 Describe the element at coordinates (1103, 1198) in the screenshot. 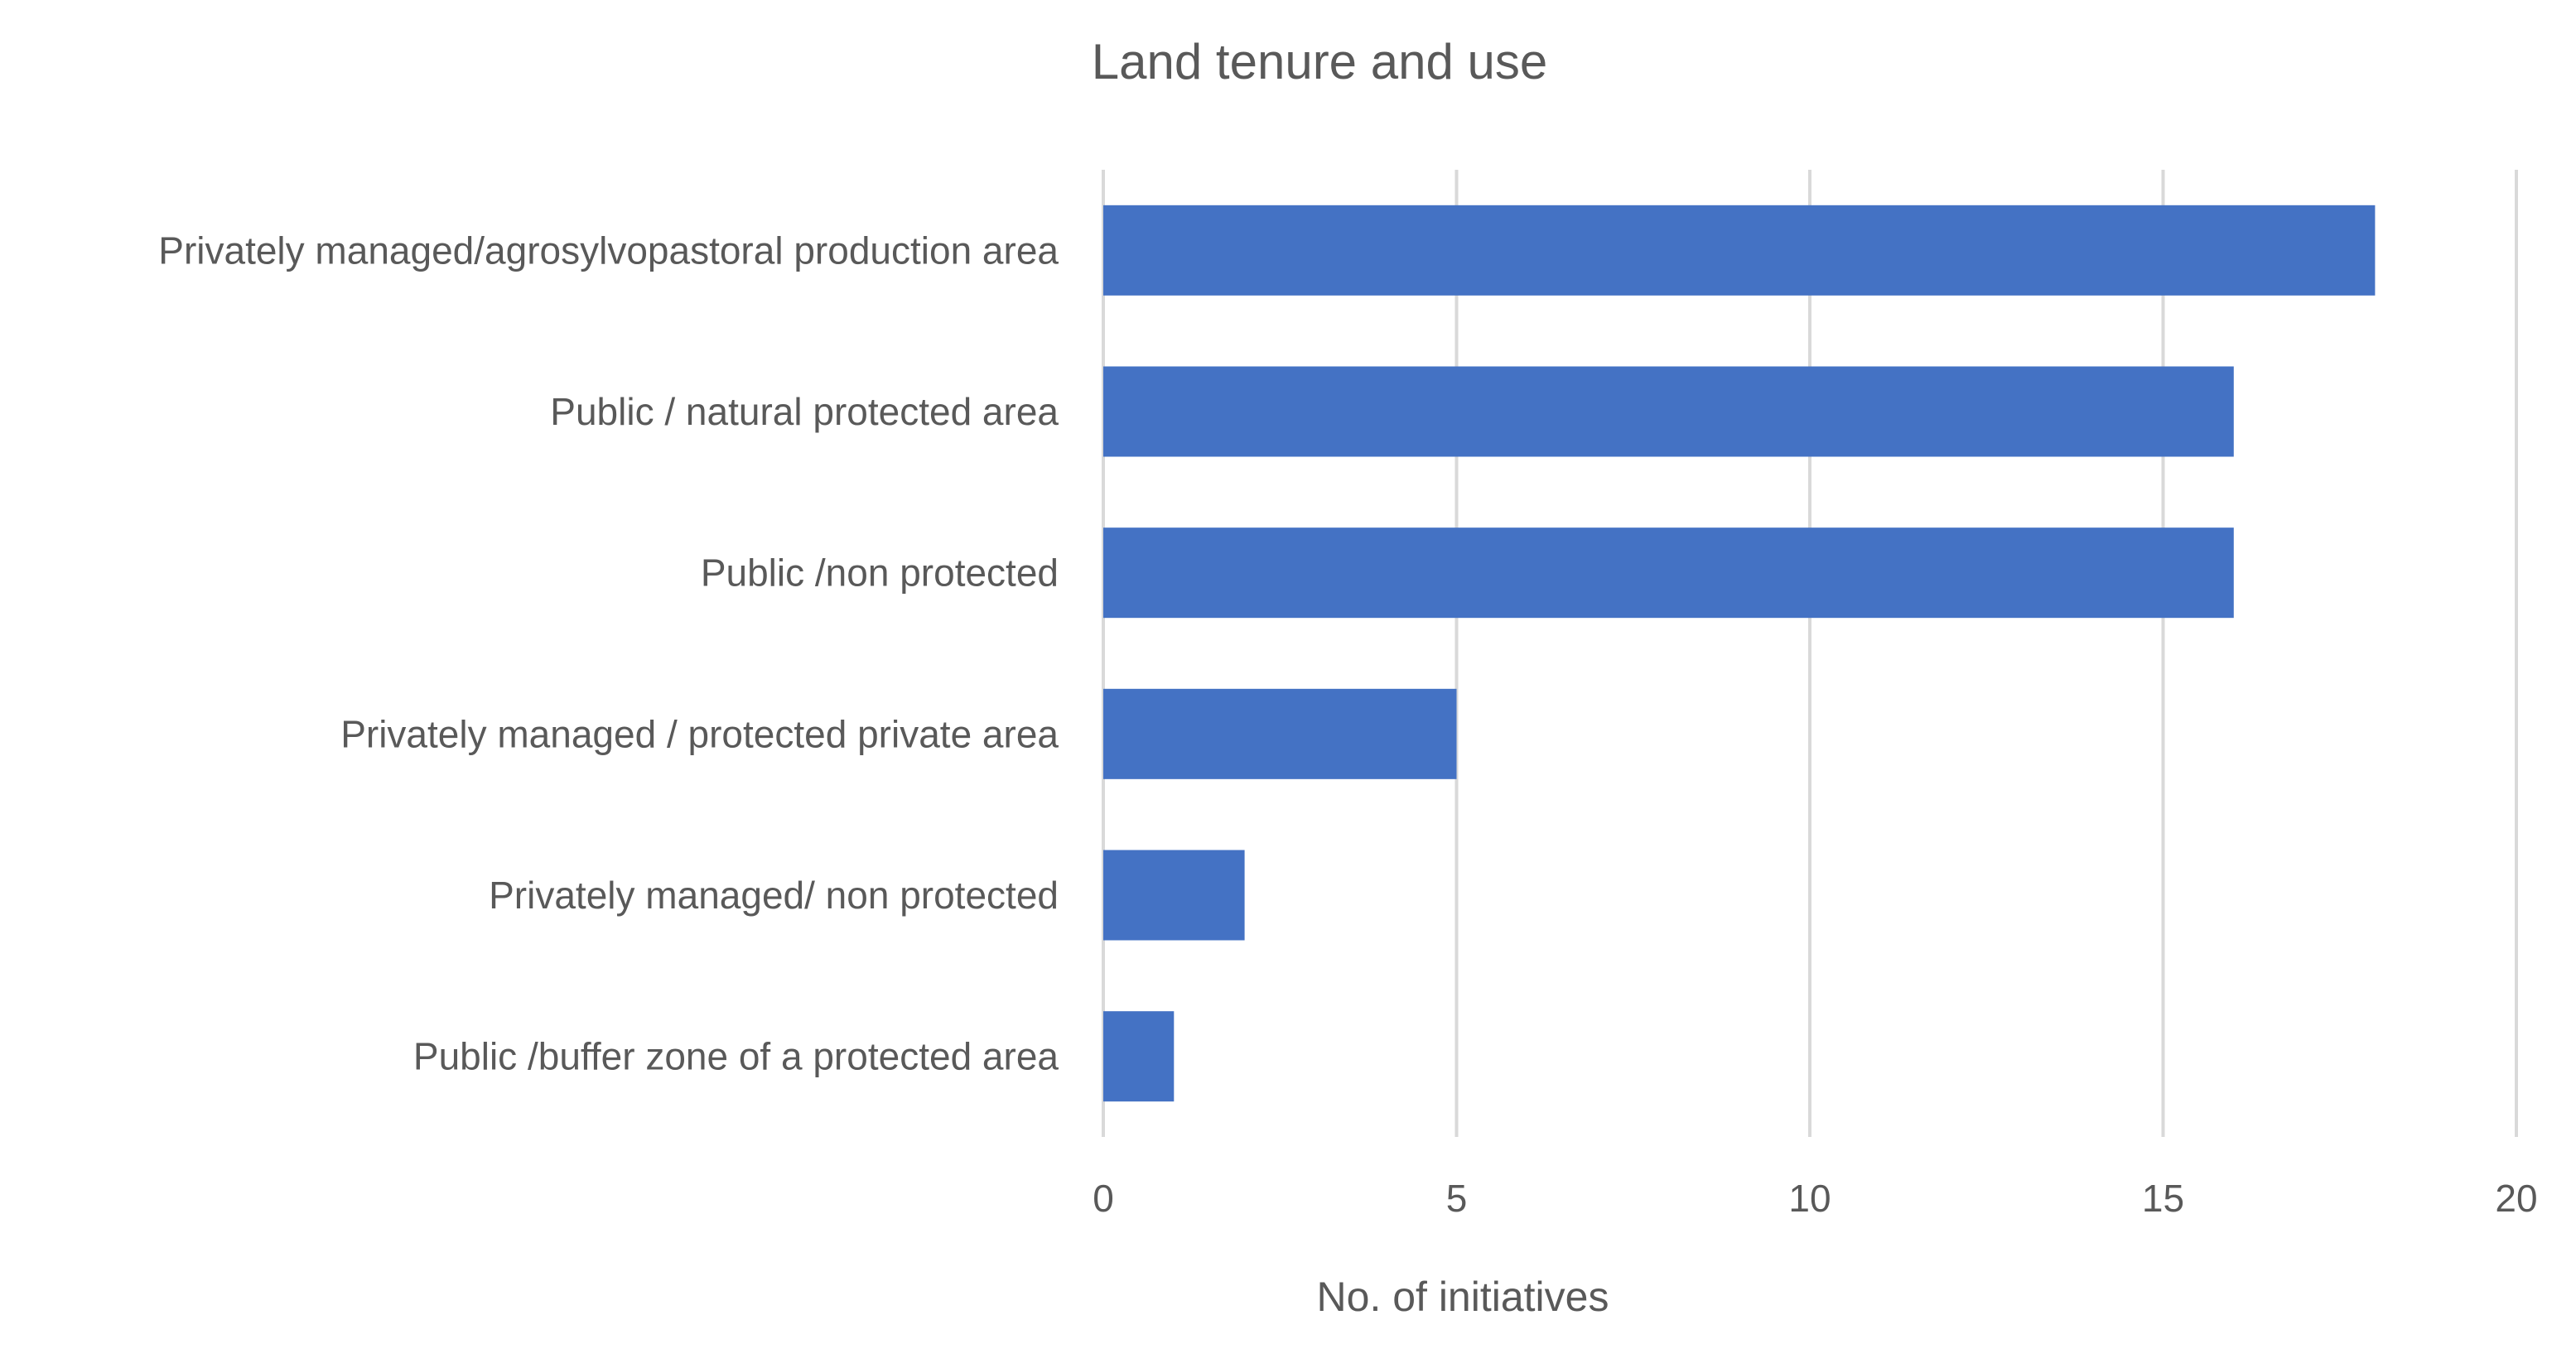

I see `x-tick-label: 0` at that location.